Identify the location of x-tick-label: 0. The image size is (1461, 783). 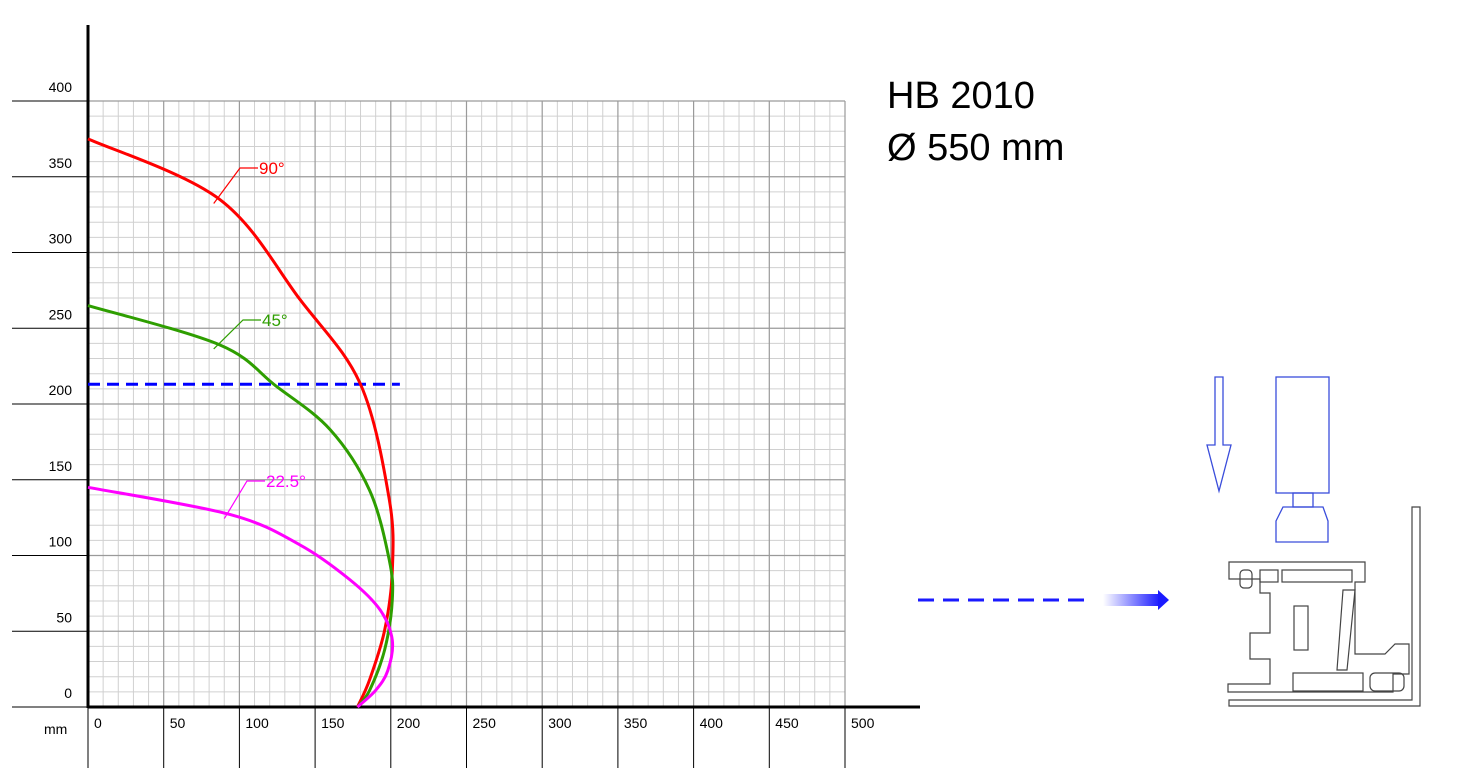
(98, 723).